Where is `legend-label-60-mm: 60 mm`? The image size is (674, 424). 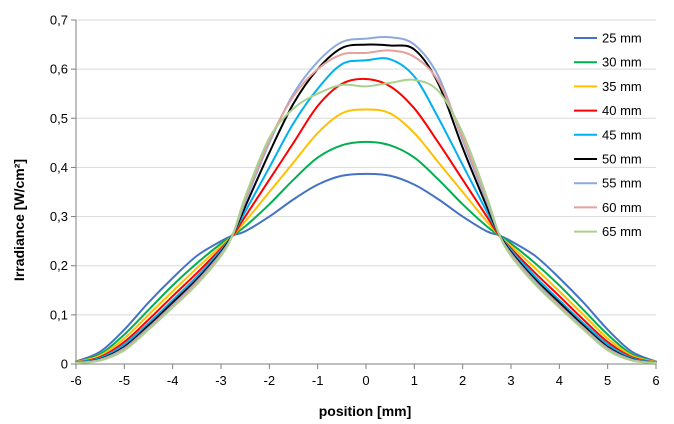
legend-label-60-mm: 60 mm is located at coordinates (622, 207).